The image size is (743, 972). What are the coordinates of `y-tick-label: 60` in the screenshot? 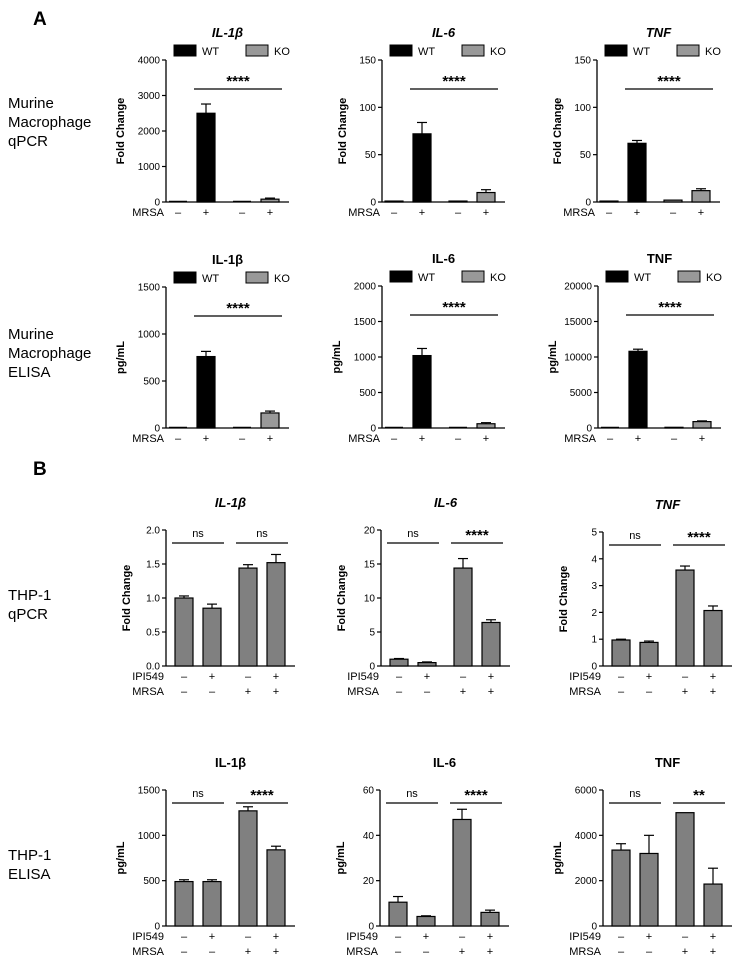 It's located at (369, 791).